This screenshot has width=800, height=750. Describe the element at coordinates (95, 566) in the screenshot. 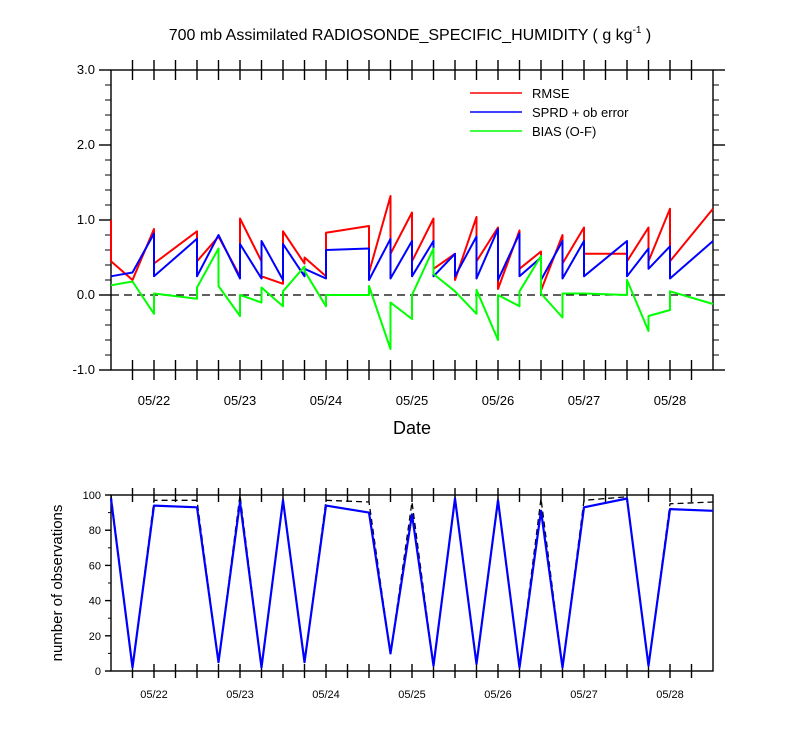

I see `y-tick-label: 60` at that location.